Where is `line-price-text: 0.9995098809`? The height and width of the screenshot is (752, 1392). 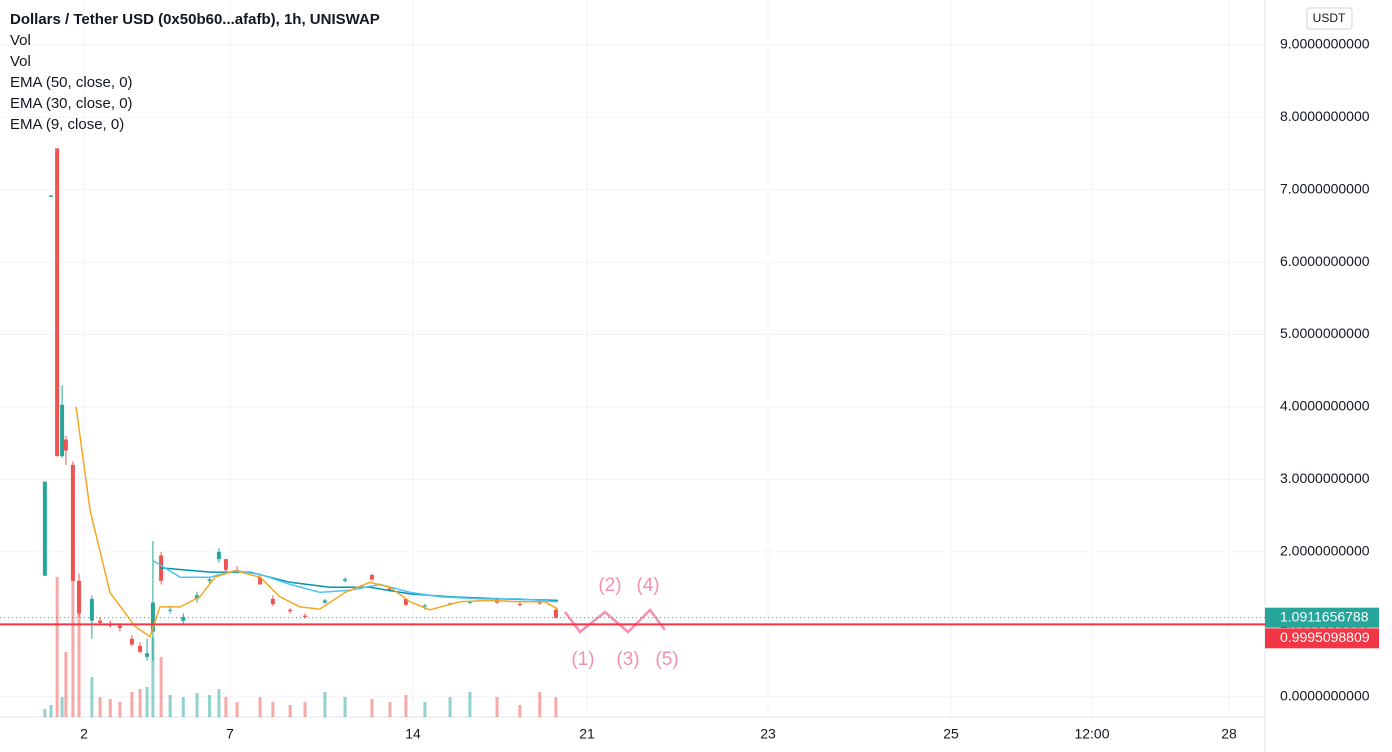
line-price-text: 0.9995098809 is located at coordinates (1325, 637).